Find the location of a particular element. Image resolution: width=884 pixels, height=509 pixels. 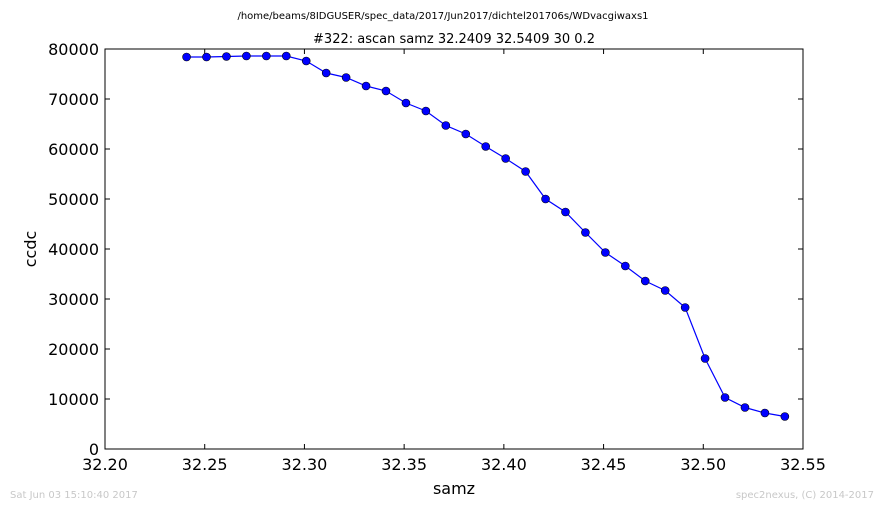

y-tick-label: 10000 is located at coordinates (73, 399).